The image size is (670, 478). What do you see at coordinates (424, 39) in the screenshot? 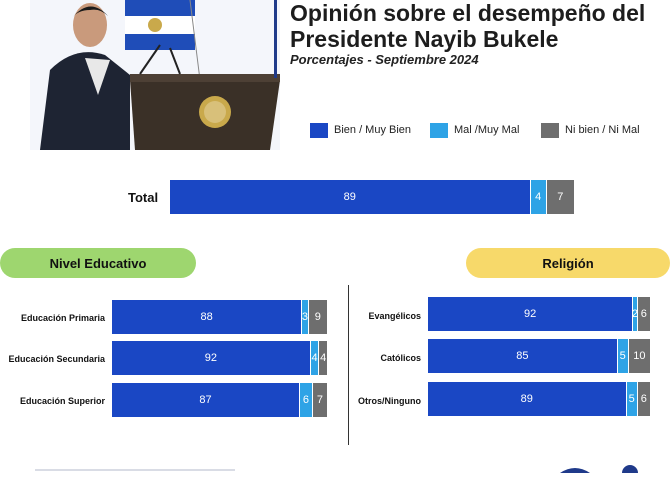
I see `title-line-2: Presidente Nayib Bukele` at bounding box center [424, 39].